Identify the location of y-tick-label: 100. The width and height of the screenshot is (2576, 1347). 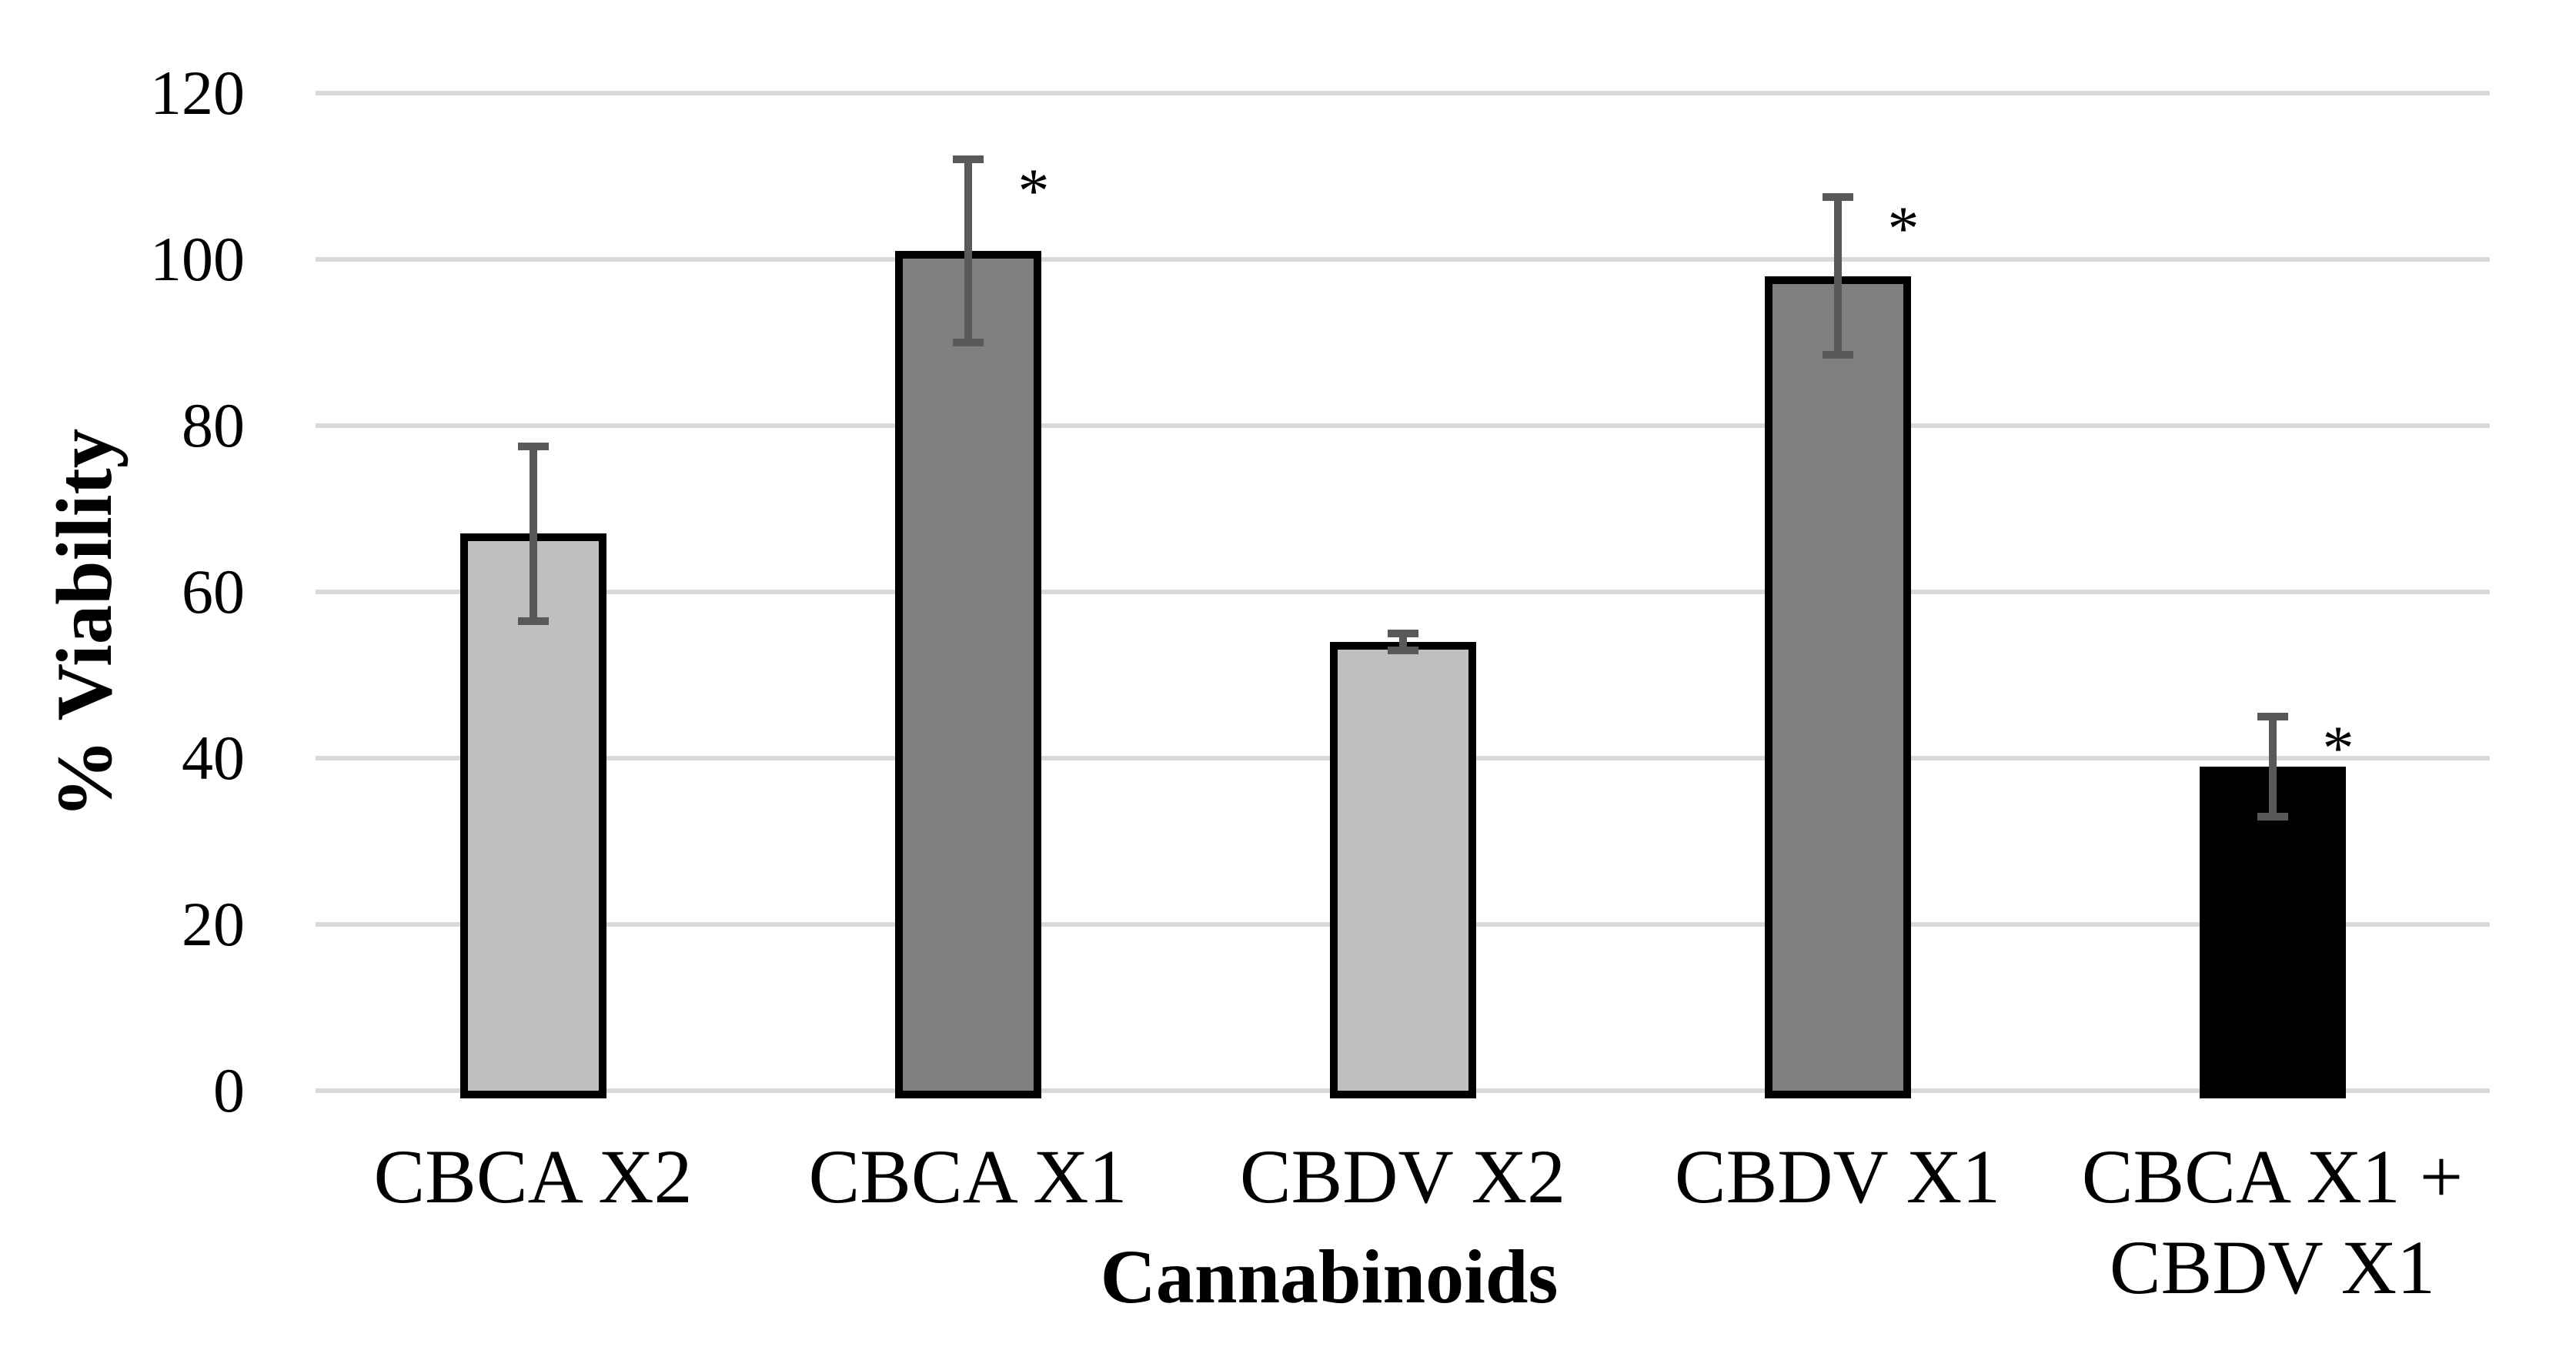
(197, 259).